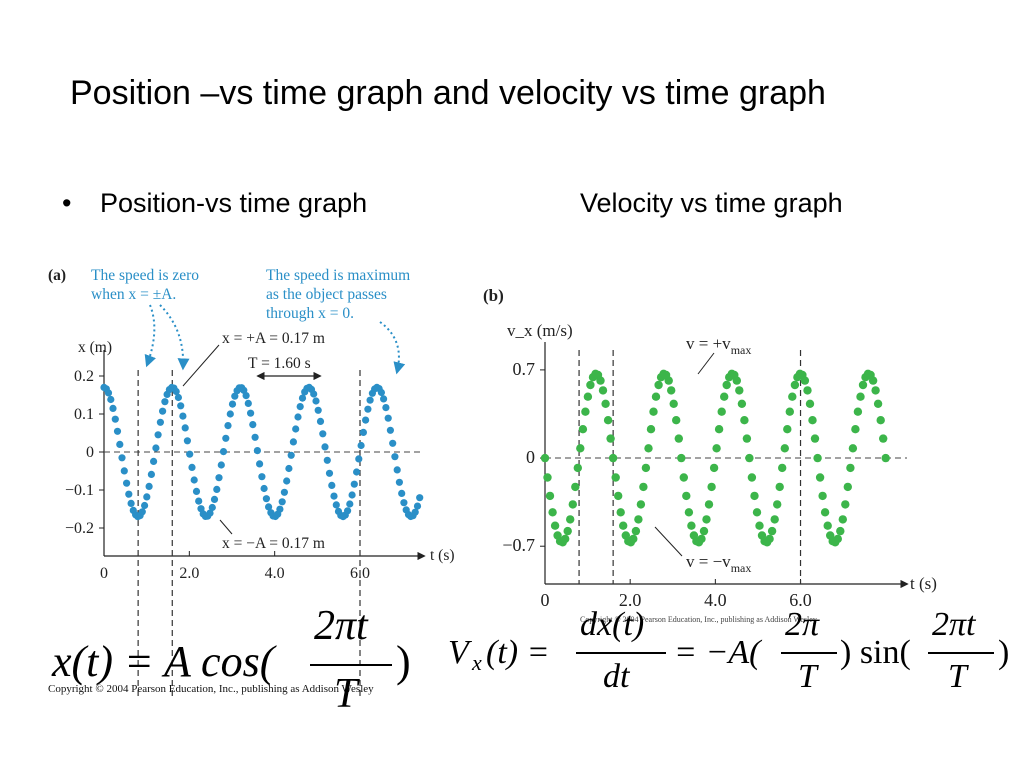 The width and height of the screenshot is (1024, 768). What do you see at coordinates (403, 661) in the screenshot?
I see `pos-eq-close: )` at bounding box center [403, 661].